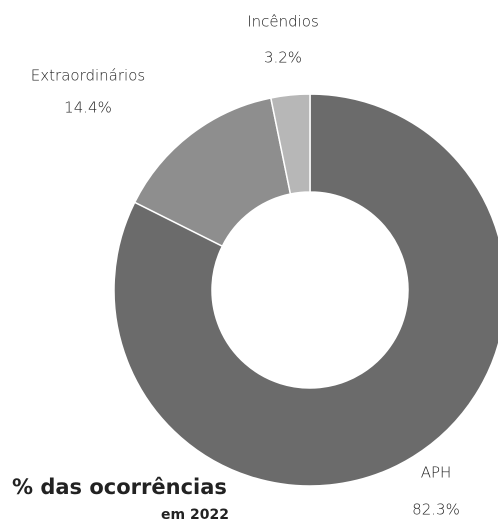 The height and width of the screenshot is (524, 498). What do you see at coordinates (436, 473) in the screenshot?
I see `category-label: APH` at bounding box center [436, 473].